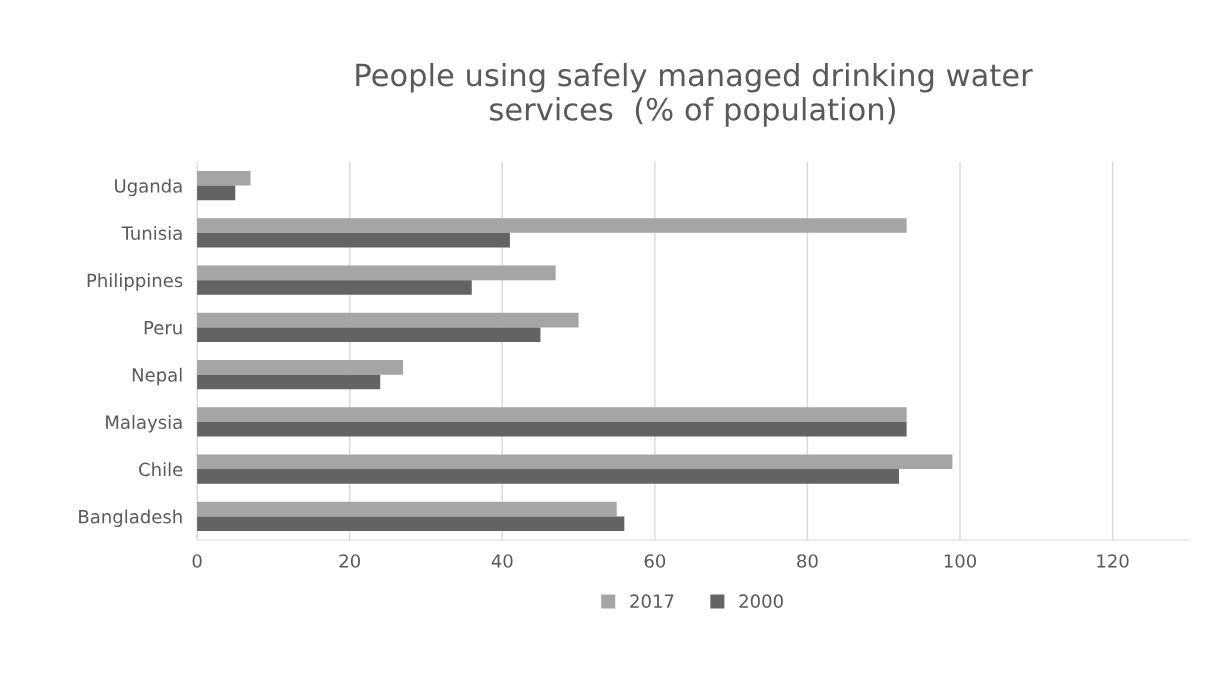  Describe the element at coordinates (130, 518) in the screenshot. I see `y-tick-label: Bangladesh` at that location.